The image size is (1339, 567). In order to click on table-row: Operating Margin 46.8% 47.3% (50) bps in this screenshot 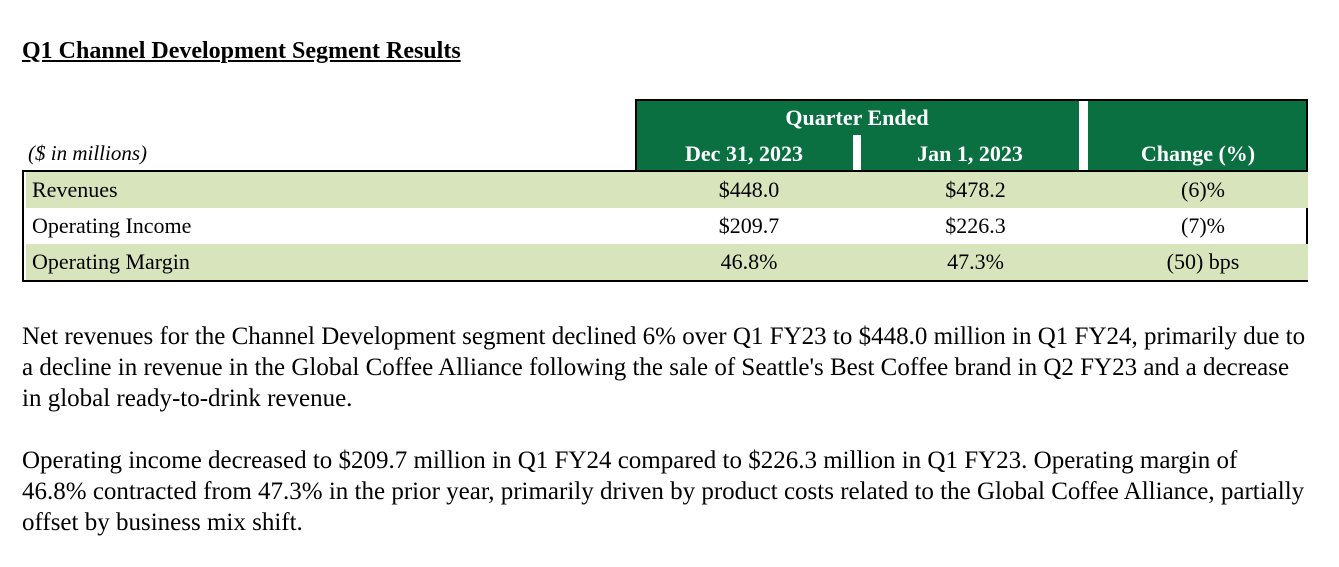, I will do `click(667, 262)`.